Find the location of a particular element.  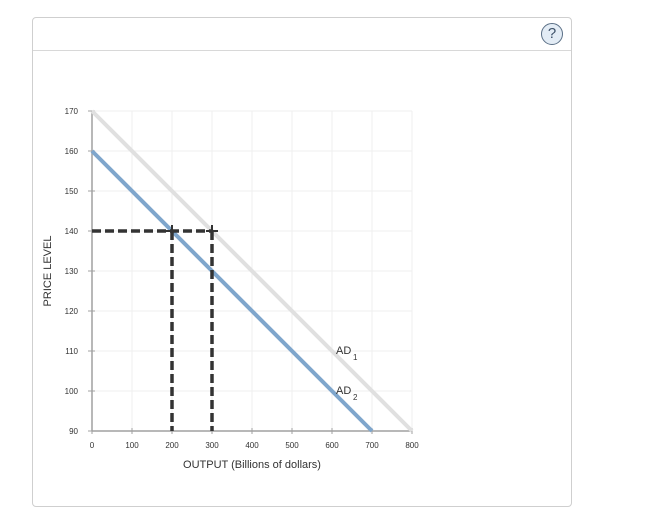

chart-reference-lines is located at coordinates (153, 330).